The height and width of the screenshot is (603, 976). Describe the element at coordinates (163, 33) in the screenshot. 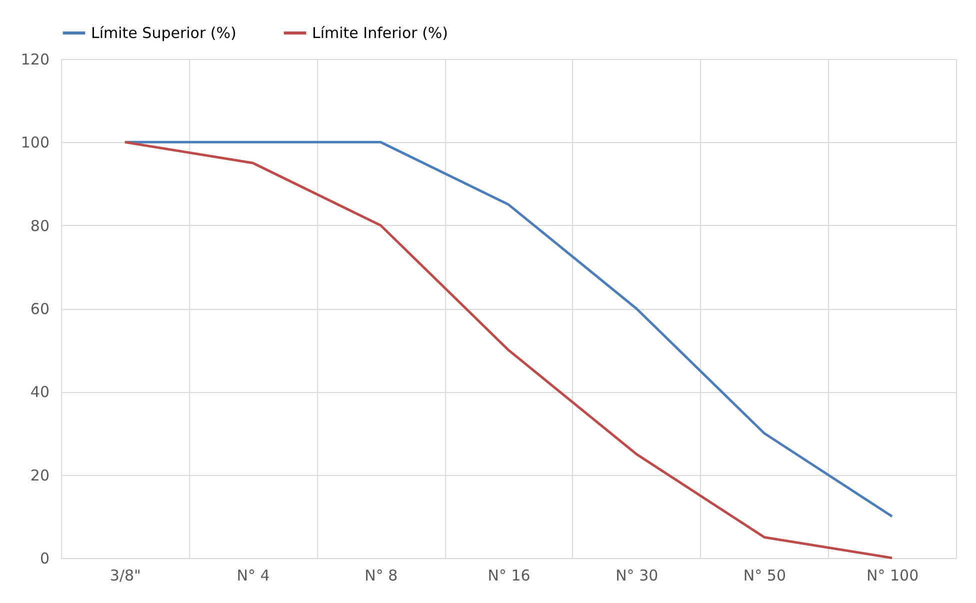

I see `legend-label: Límite Superior (%)` at that location.